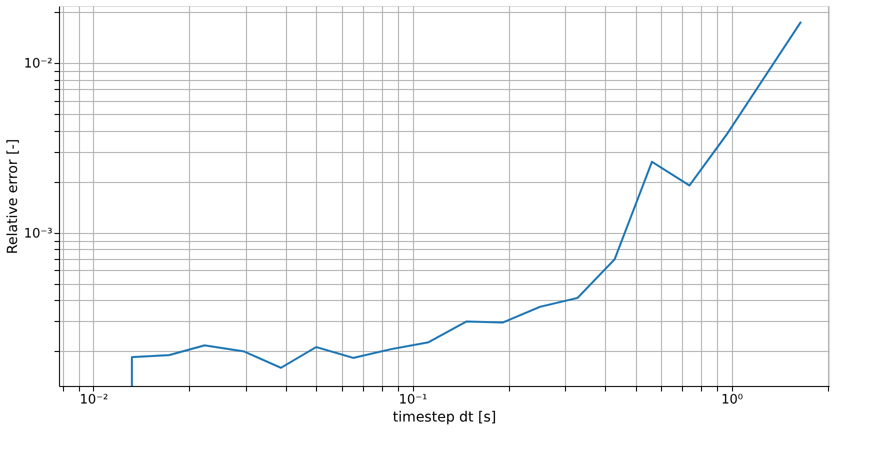  What do you see at coordinates (12, 196) in the screenshot?
I see `y-axis-title: Relative error [-]` at bounding box center [12, 196].